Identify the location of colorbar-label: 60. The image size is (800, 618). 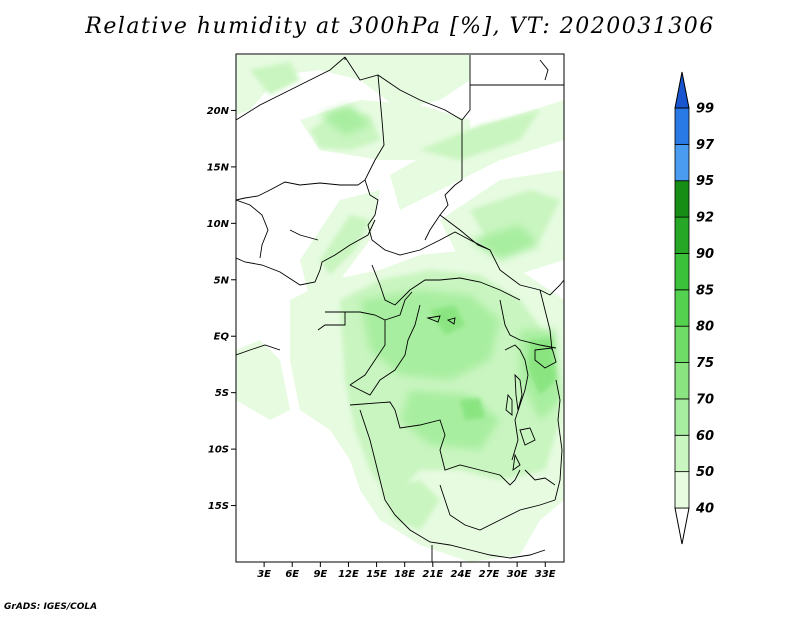
(705, 436).